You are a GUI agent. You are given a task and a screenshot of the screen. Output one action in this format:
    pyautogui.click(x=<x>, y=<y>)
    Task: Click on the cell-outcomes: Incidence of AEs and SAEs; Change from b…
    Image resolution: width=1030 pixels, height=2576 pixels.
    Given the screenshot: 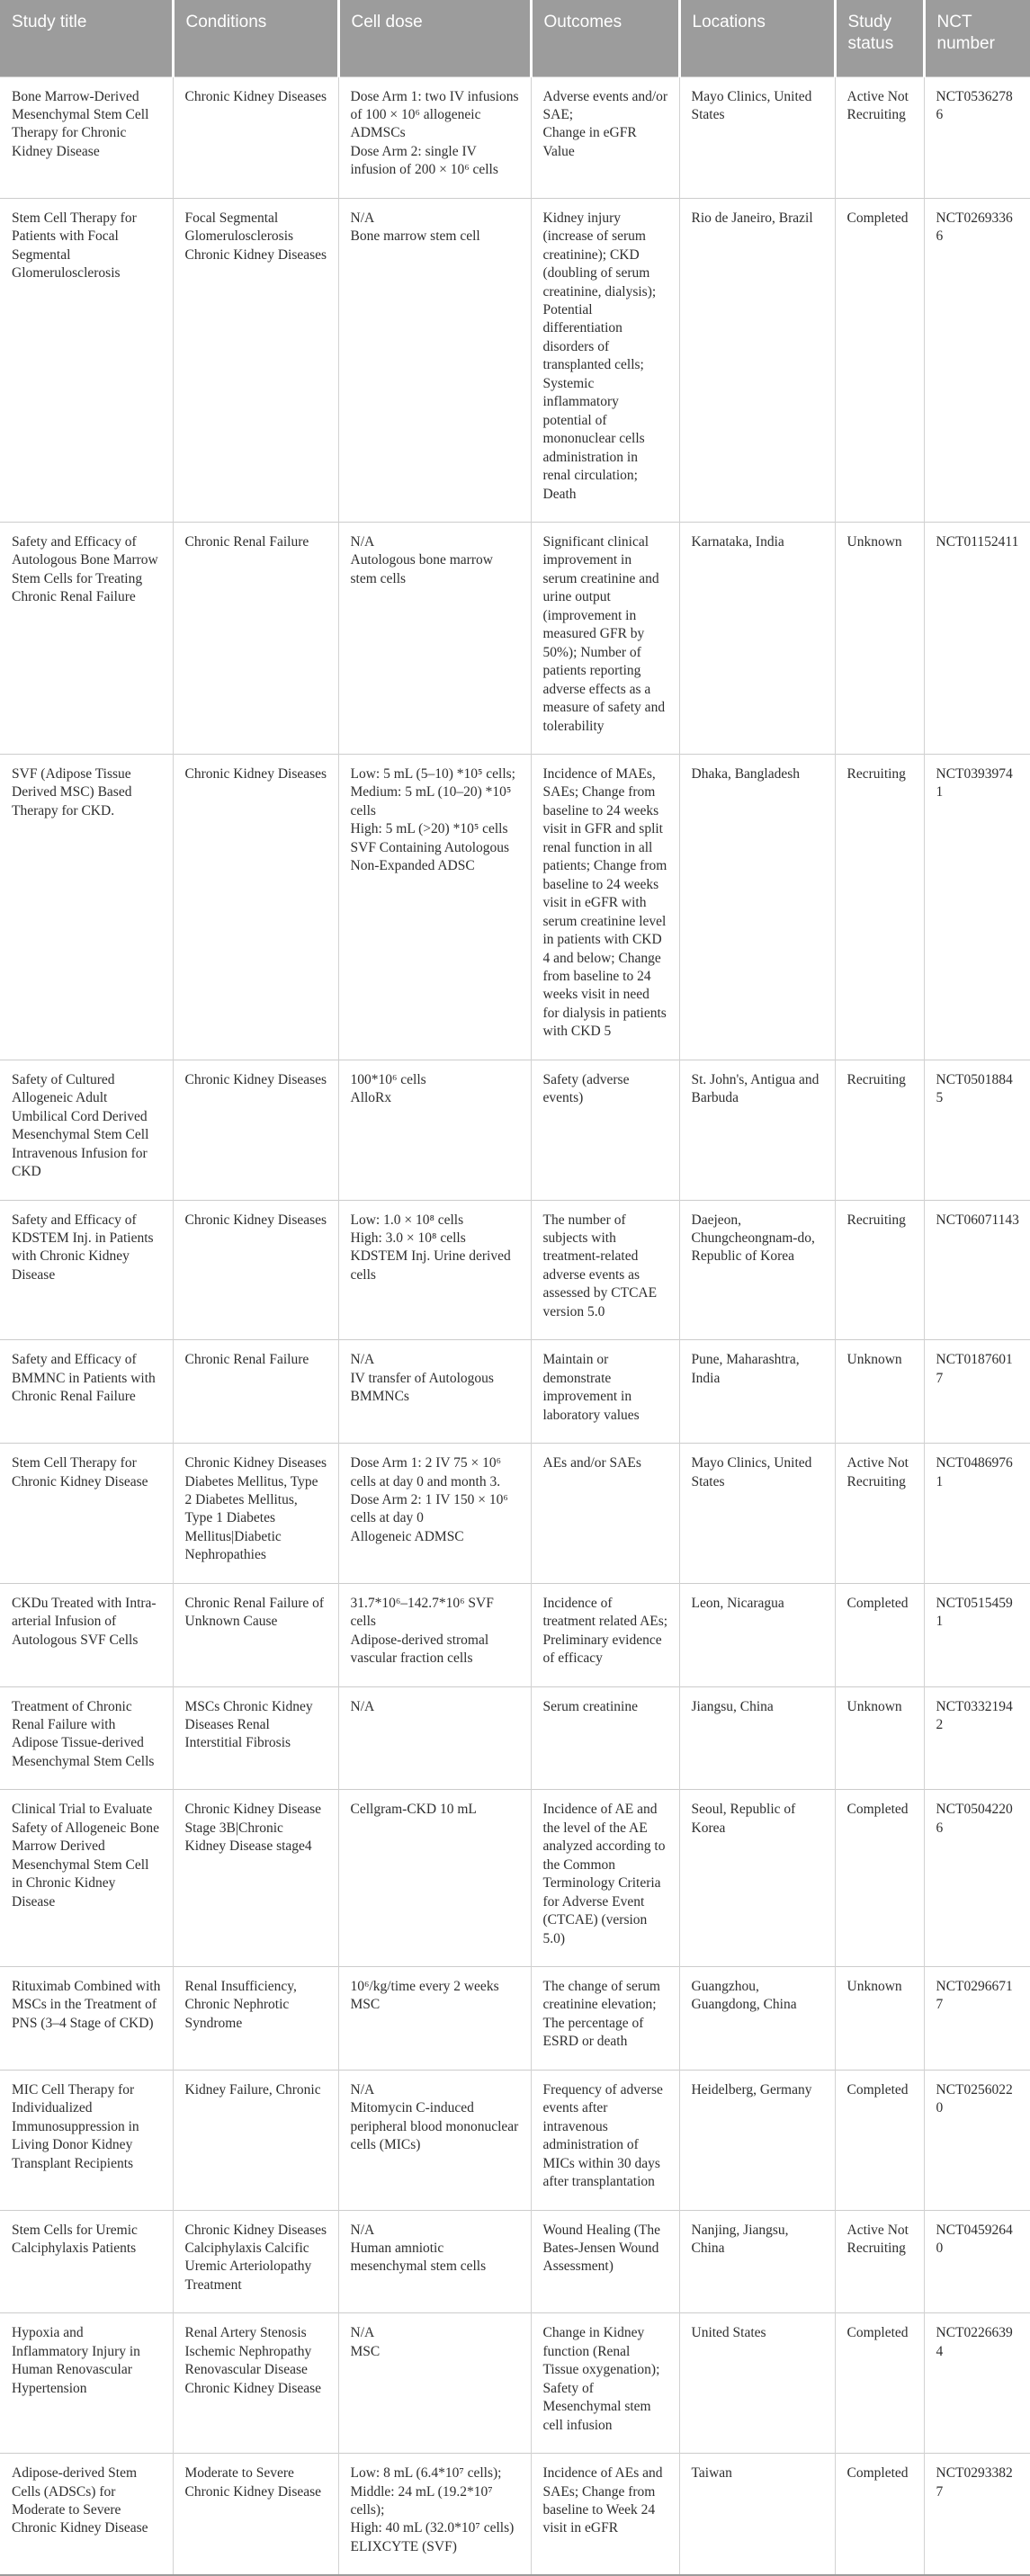 What is the action you would take?
    pyautogui.click(x=604, y=2514)
    